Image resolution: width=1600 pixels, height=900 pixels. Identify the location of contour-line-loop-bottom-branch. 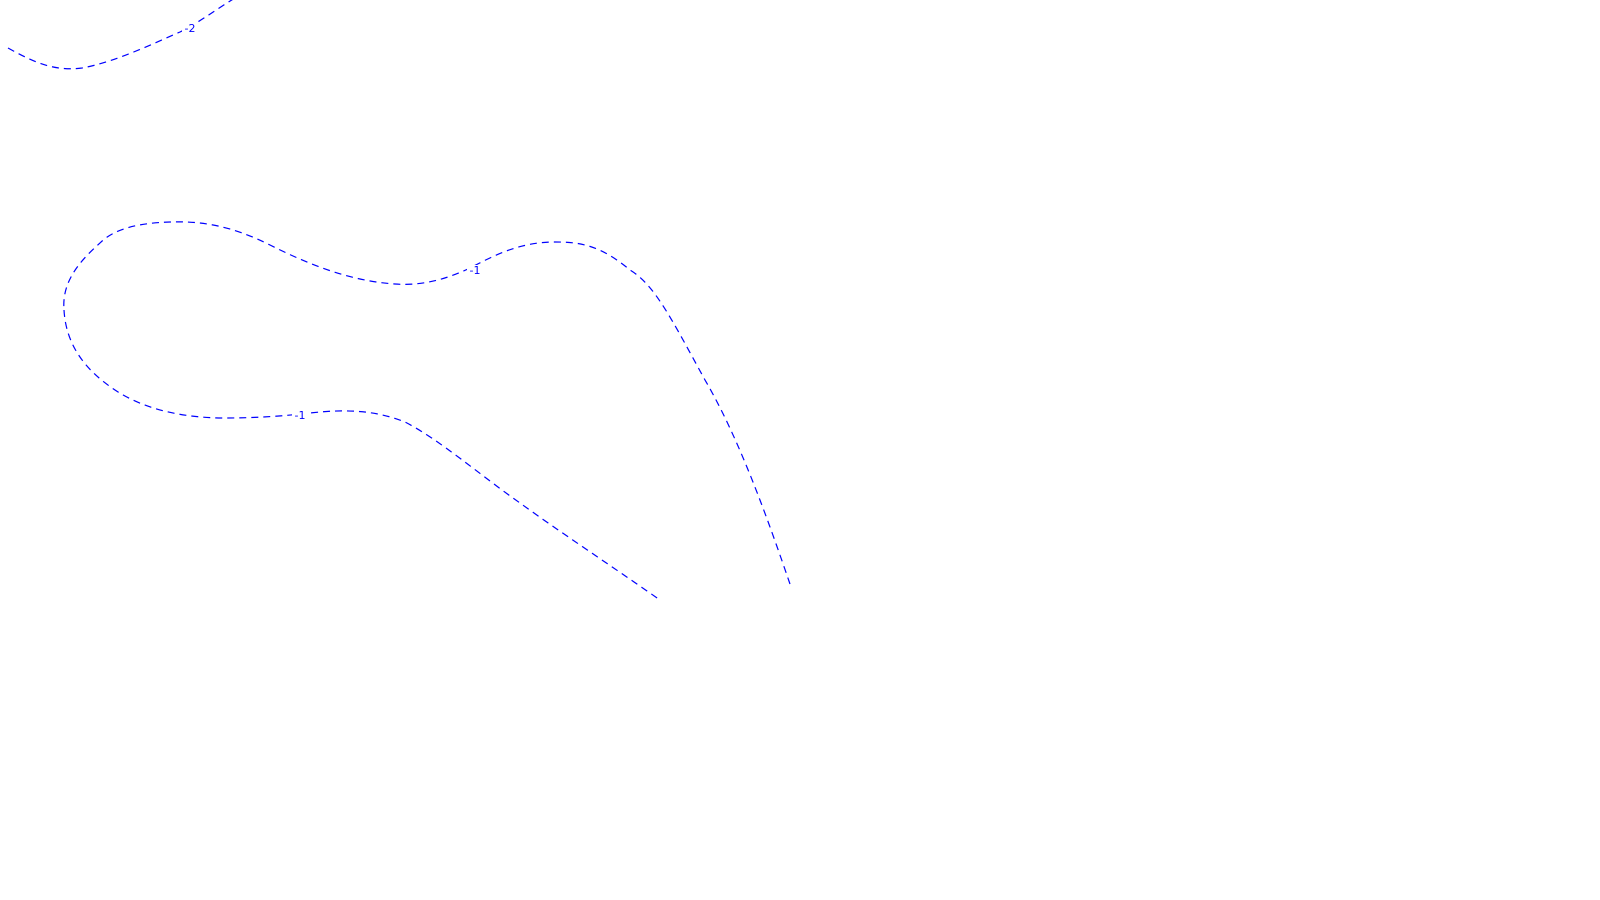
(362, 455).